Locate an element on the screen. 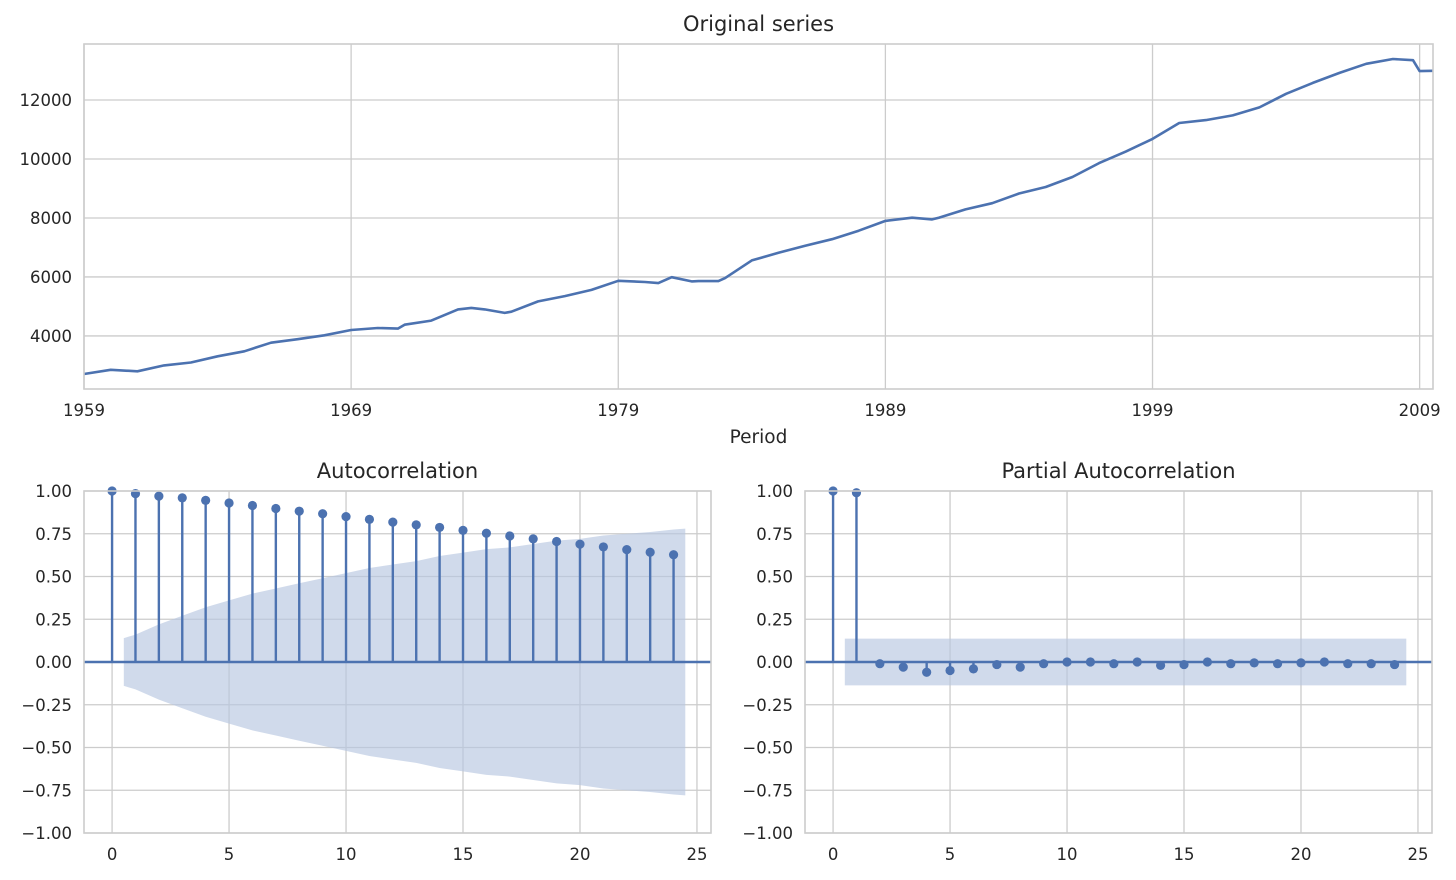 This screenshot has height=880, width=1456. x-tick-label: 1959 is located at coordinates (84, 410).